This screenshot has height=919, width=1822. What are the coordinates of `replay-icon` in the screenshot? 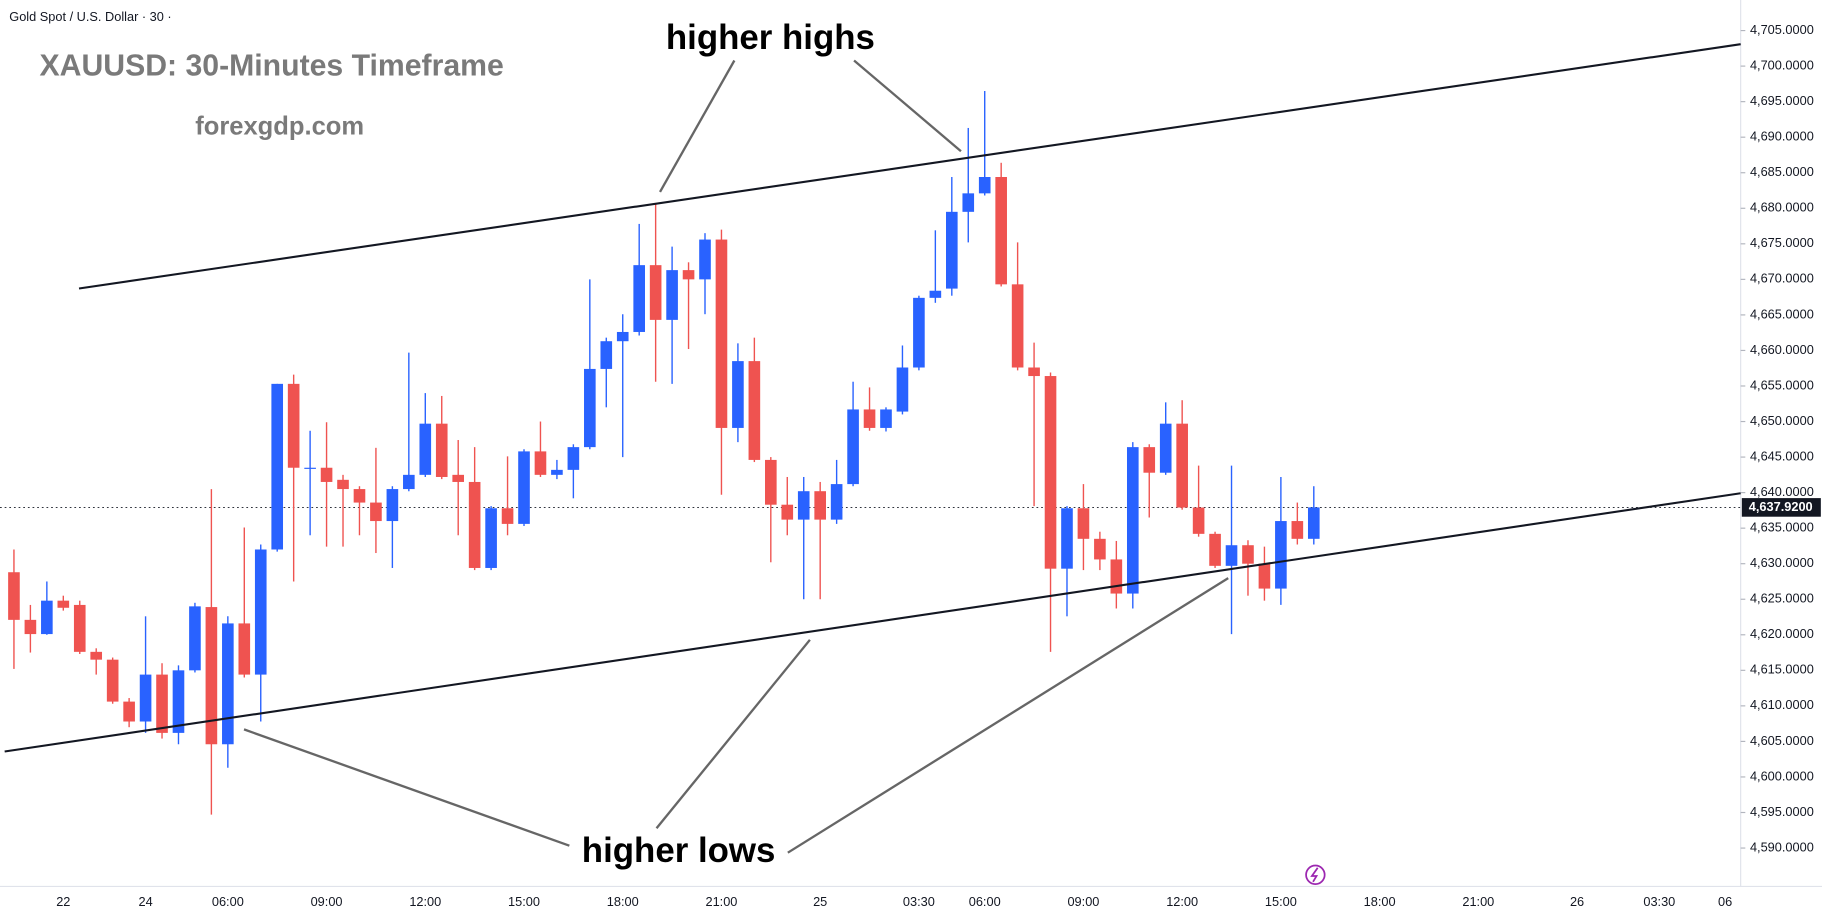 It's located at (1315, 874).